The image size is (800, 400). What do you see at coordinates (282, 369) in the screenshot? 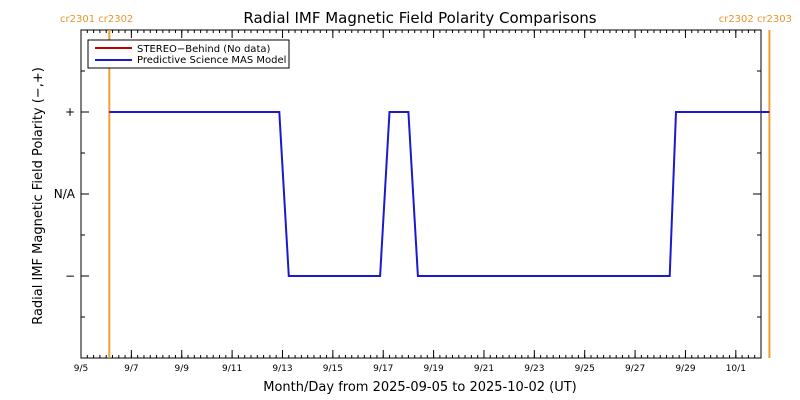
I see `x-tick-label: 9/13` at bounding box center [282, 369].